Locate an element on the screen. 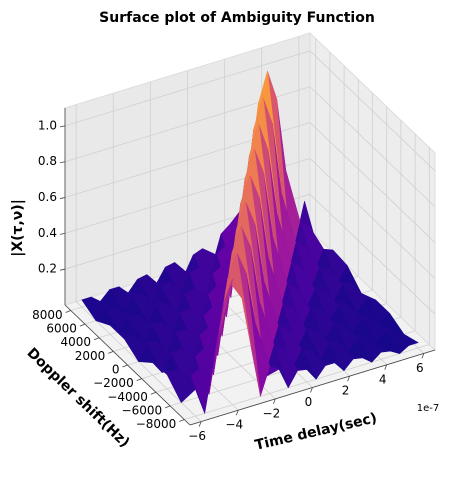  y-tick-label: 4000 is located at coordinates (76, 342).